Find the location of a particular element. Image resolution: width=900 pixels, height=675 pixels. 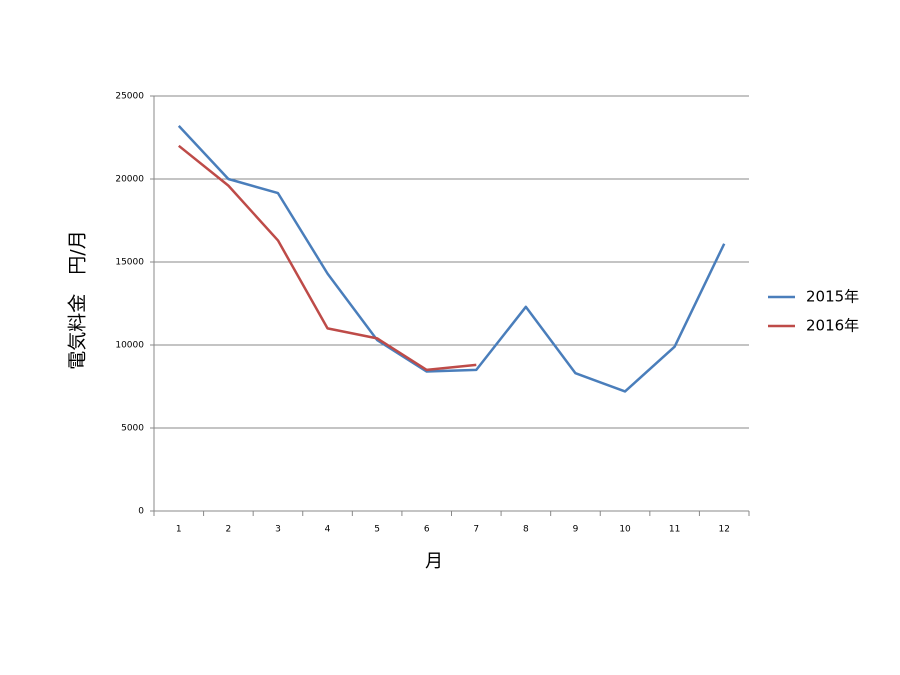

x-tick-label: 2 is located at coordinates (229, 530).